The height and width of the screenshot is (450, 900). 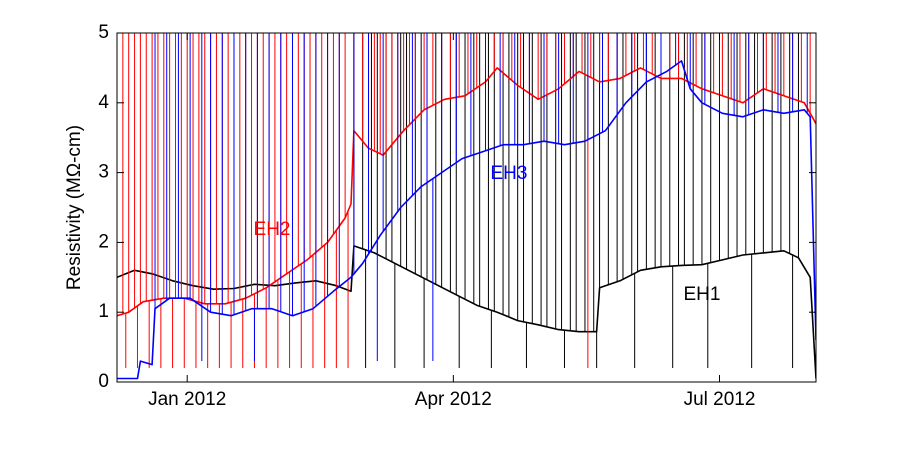 What do you see at coordinates (103, 381) in the screenshot?
I see `y-tick-label: 0` at bounding box center [103, 381].